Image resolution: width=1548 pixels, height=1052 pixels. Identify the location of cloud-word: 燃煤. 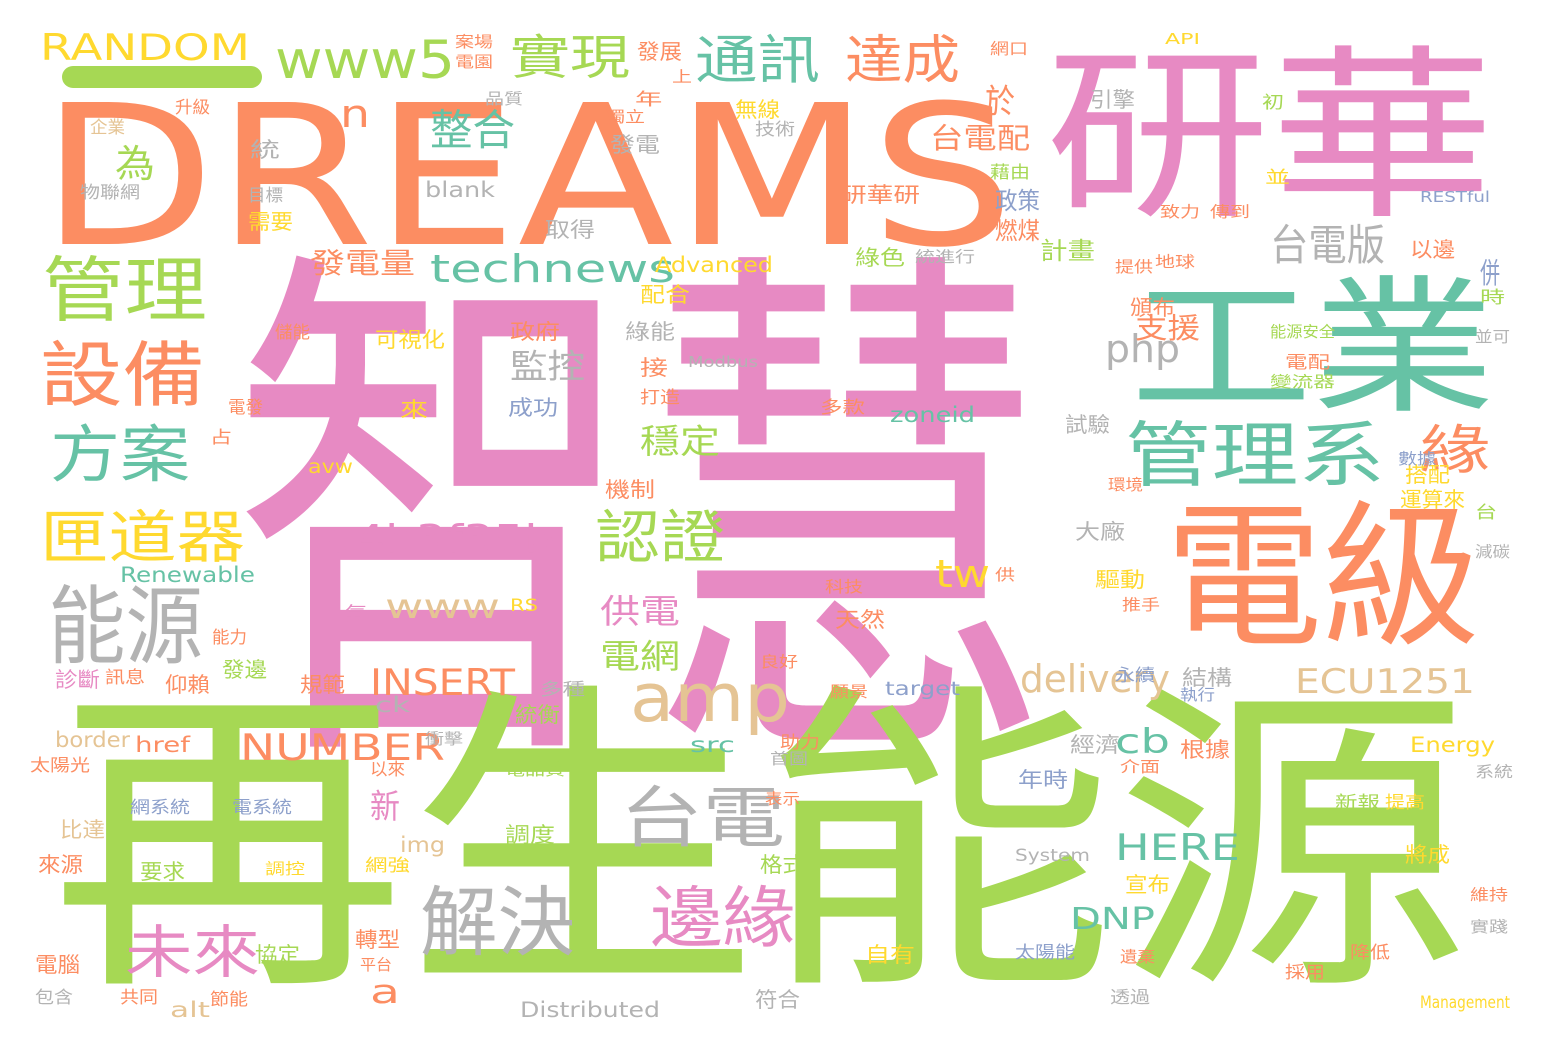
(1017, 231).